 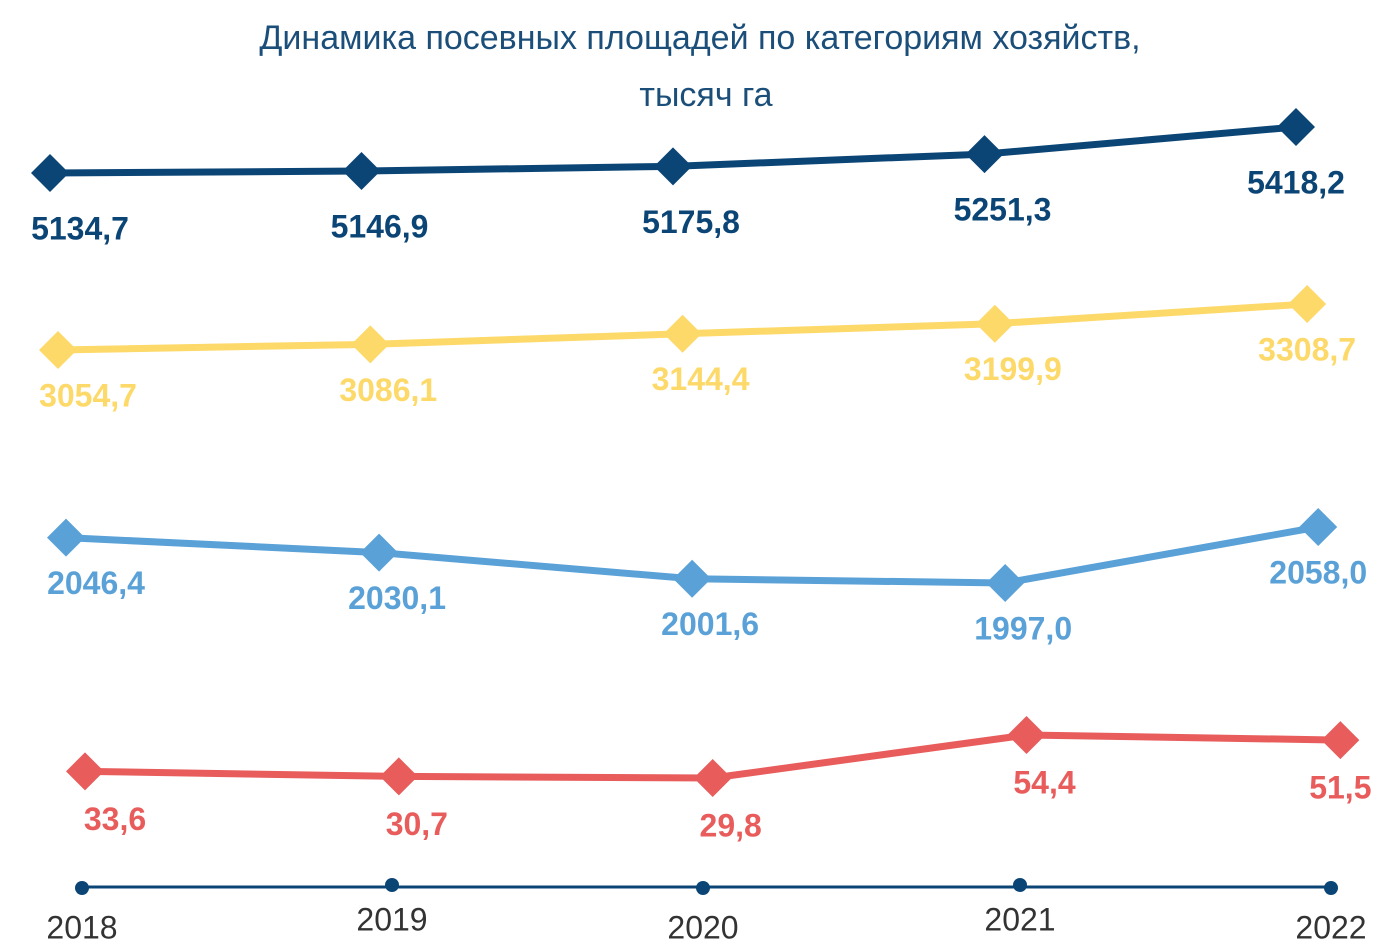 I want to click on data-label: 2030,1, so click(x=397, y=598).